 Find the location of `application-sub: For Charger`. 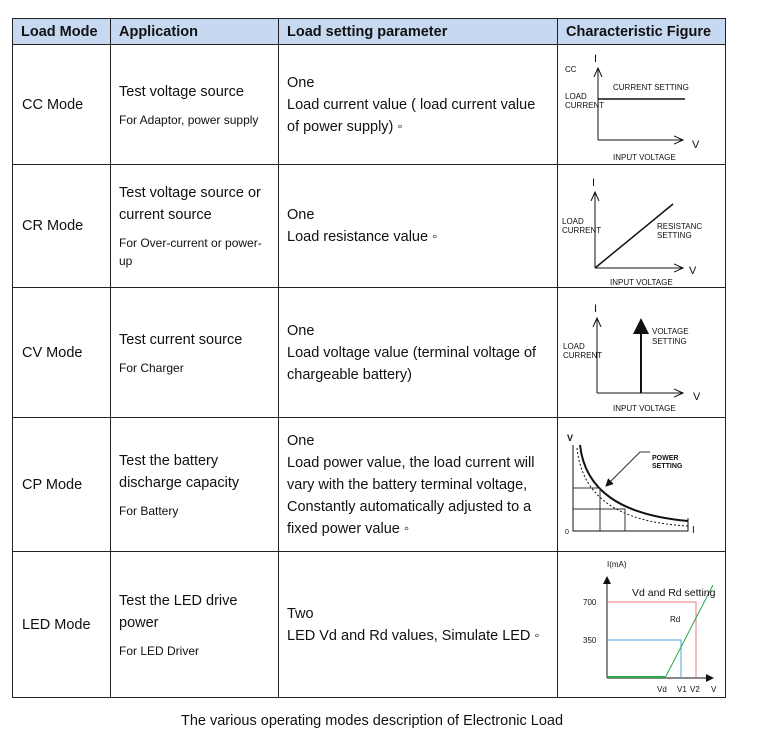

application-sub: For Charger is located at coordinates (151, 367).